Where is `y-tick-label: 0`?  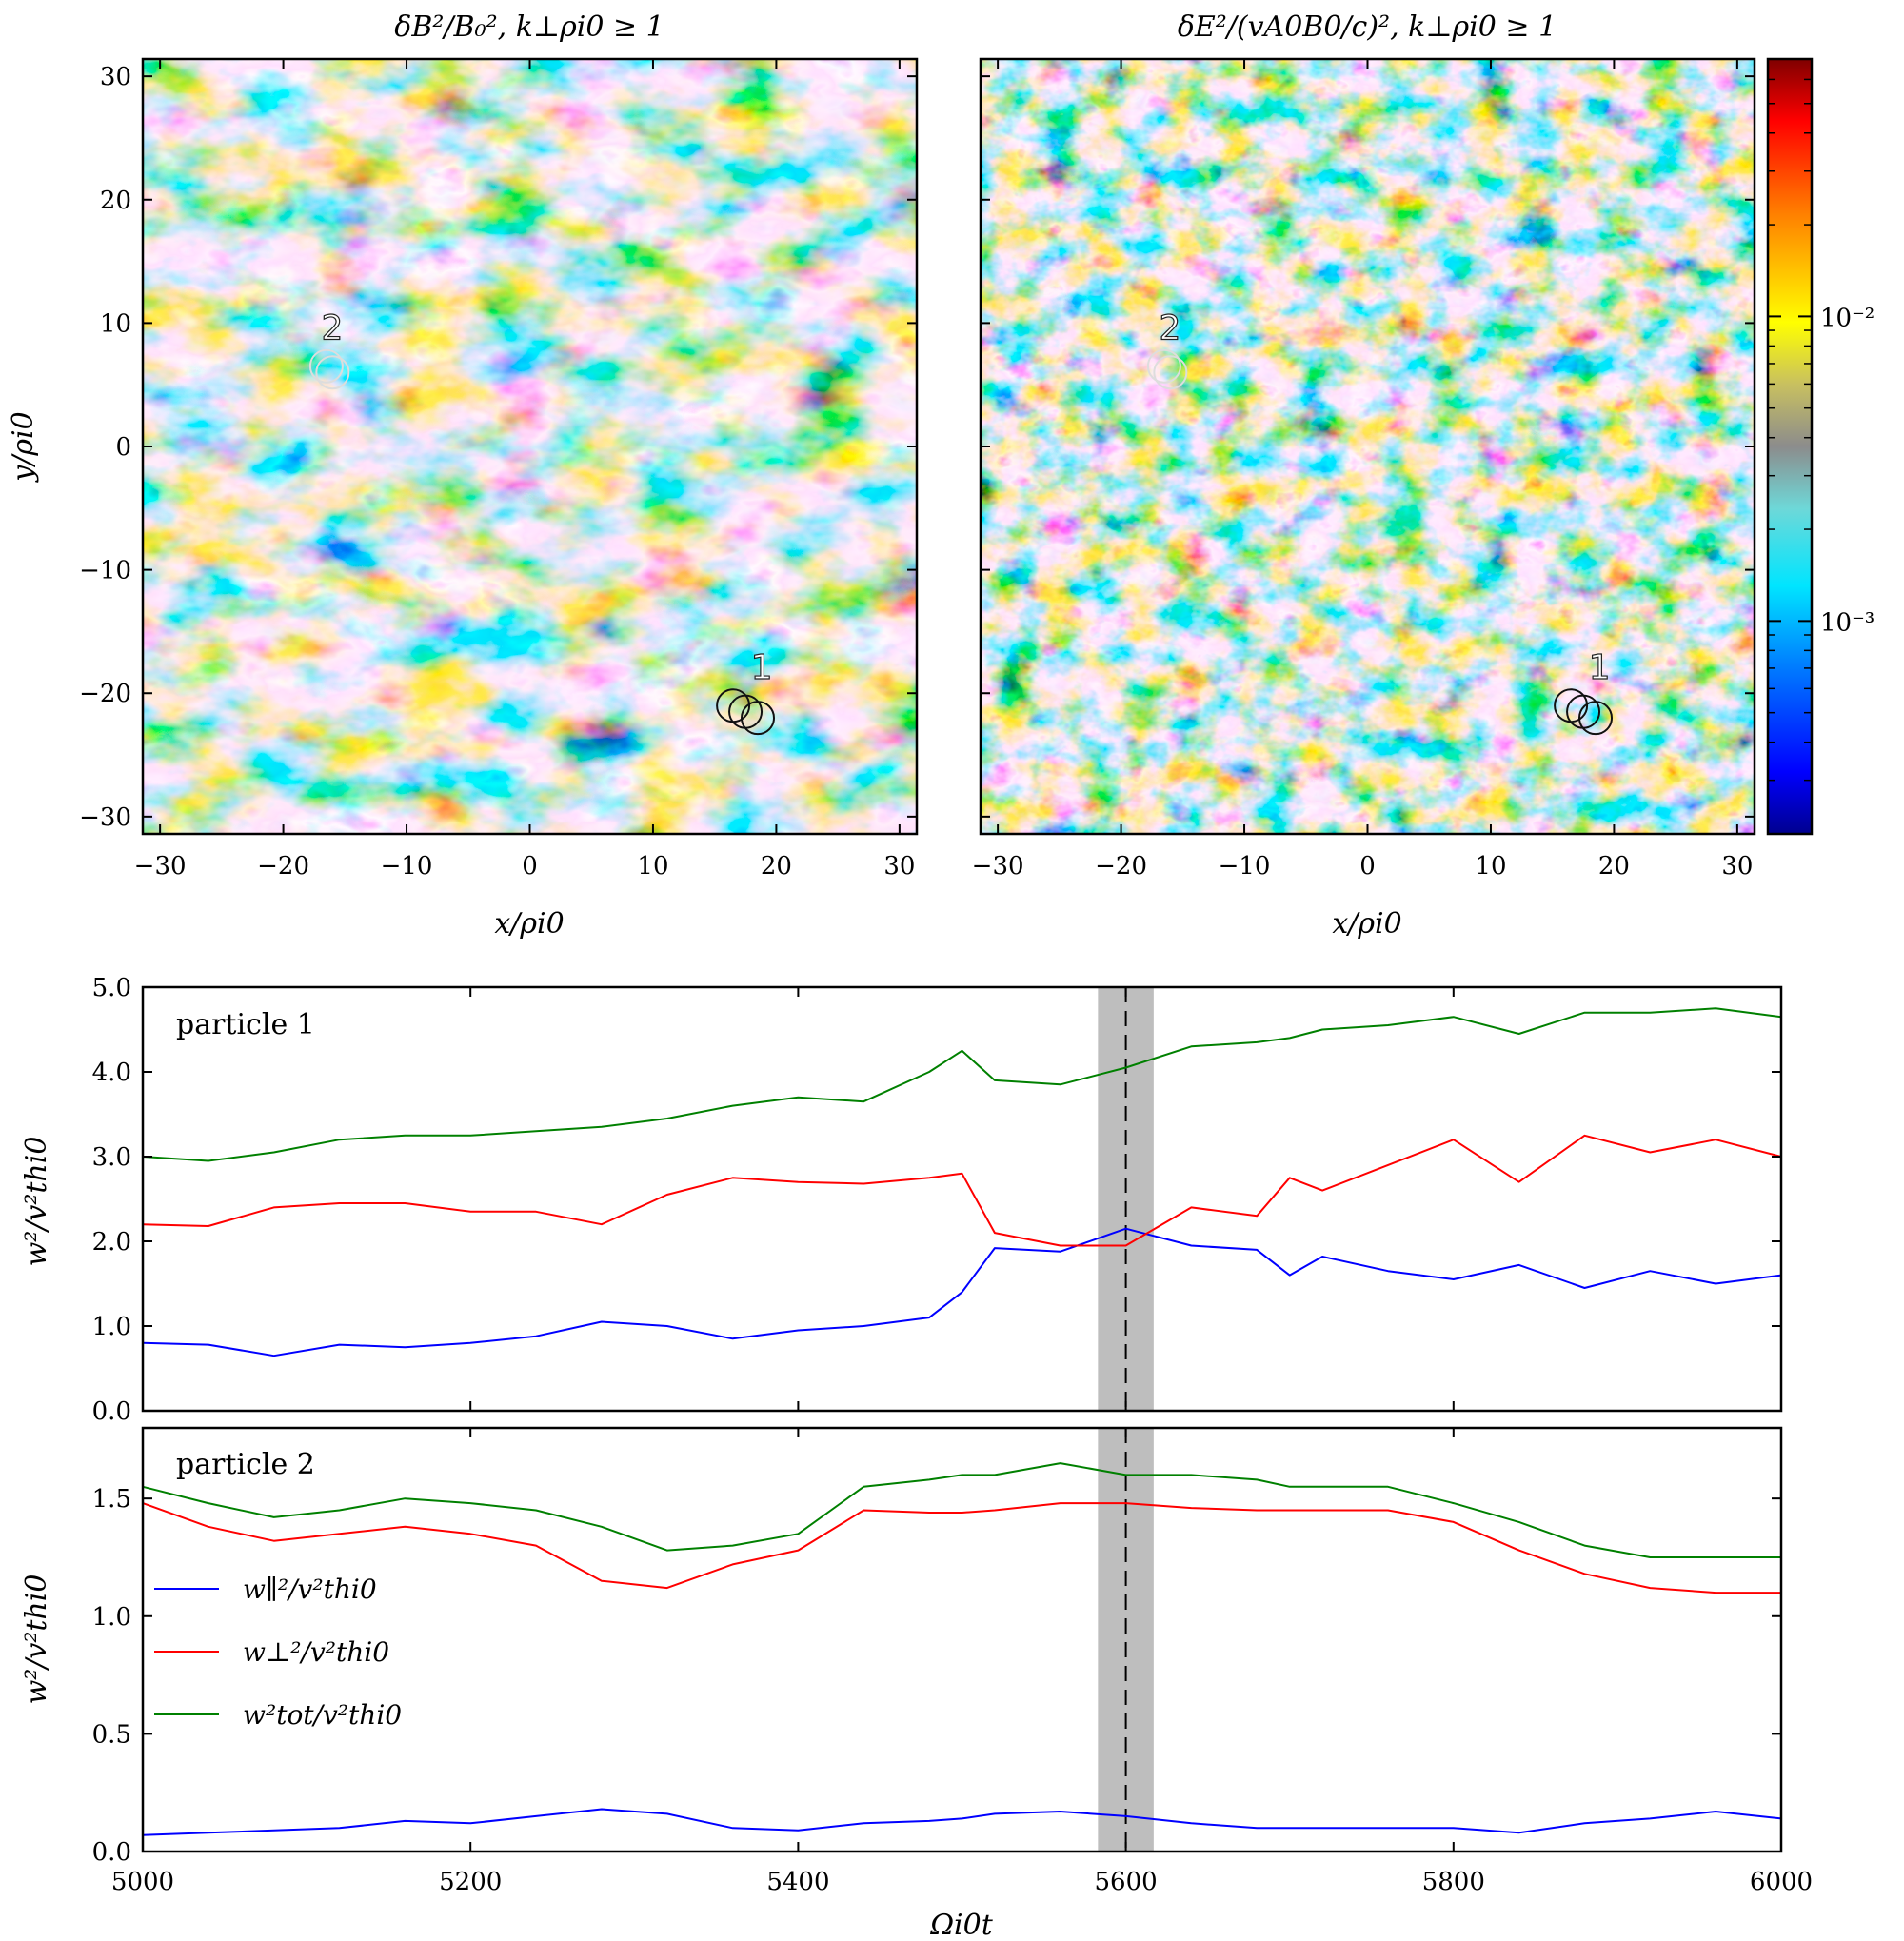
y-tick-label: 0 is located at coordinates (123, 448).